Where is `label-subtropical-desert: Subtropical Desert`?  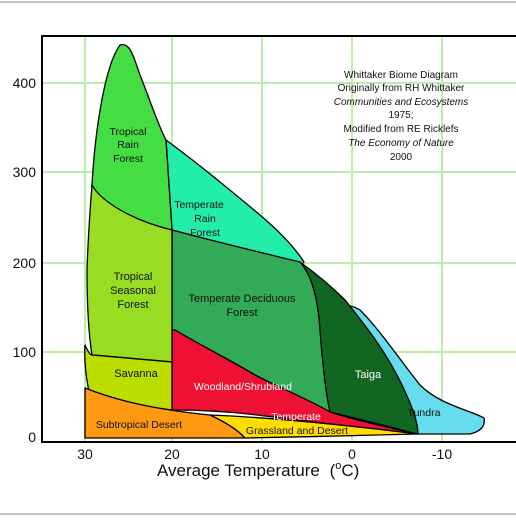 label-subtropical-desert: Subtropical Desert is located at coordinates (139, 425).